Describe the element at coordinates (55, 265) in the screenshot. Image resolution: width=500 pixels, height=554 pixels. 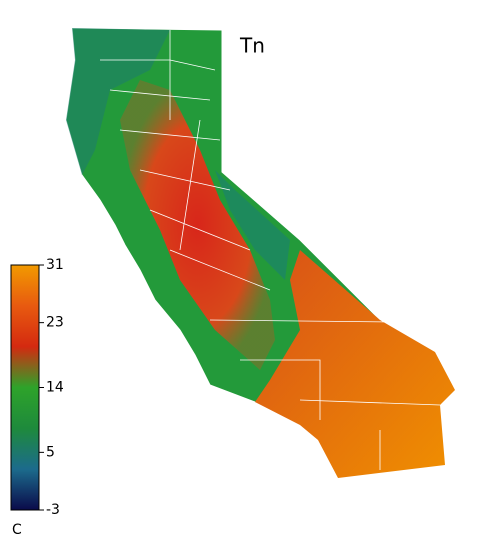
I see `colorbar-tick-label: 31` at that location.